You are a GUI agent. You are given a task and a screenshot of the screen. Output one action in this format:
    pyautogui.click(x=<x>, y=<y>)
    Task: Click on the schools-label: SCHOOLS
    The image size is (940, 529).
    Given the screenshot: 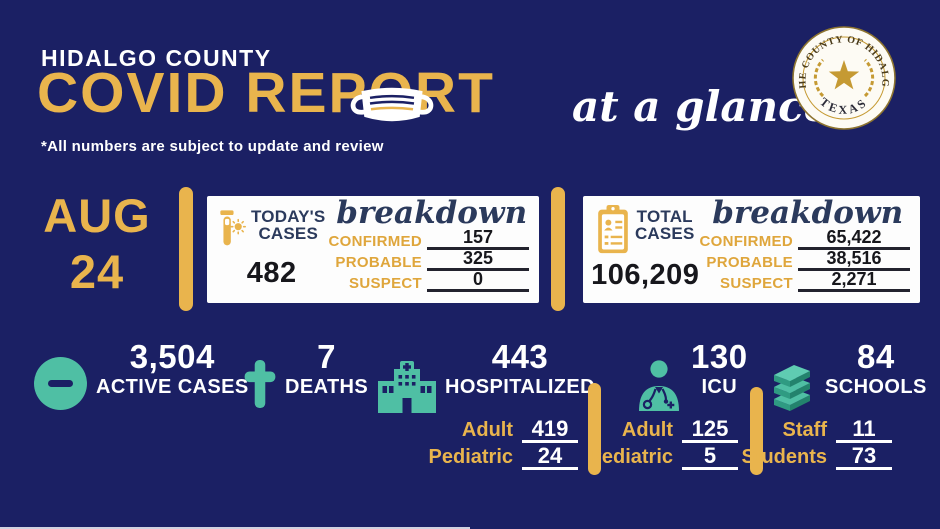 What is the action you would take?
    pyautogui.click(x=876, y=386)
    